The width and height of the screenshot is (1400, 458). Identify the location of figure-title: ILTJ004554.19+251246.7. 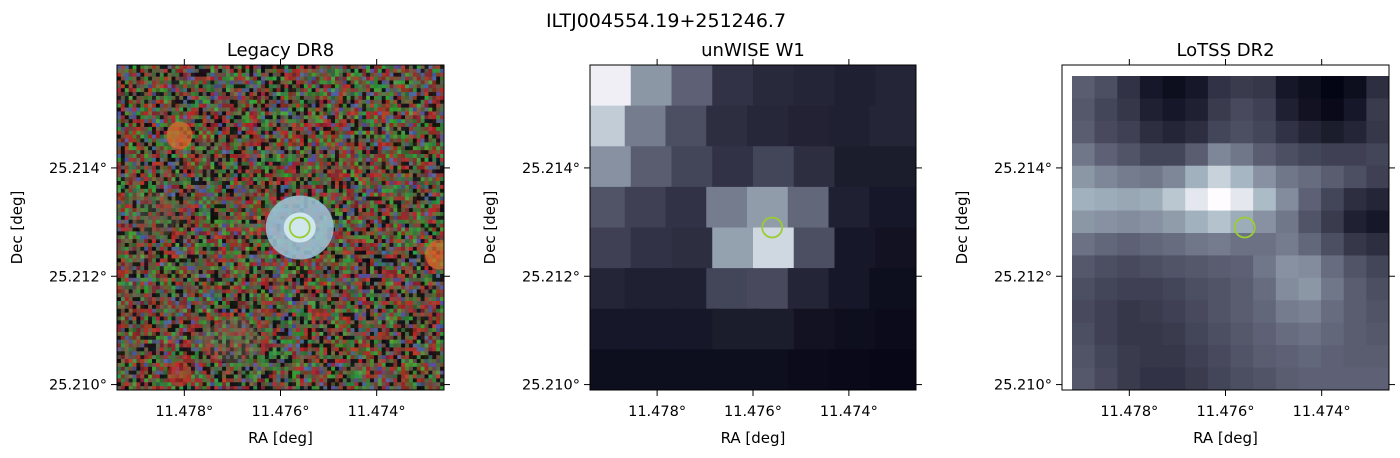
(666, 21).